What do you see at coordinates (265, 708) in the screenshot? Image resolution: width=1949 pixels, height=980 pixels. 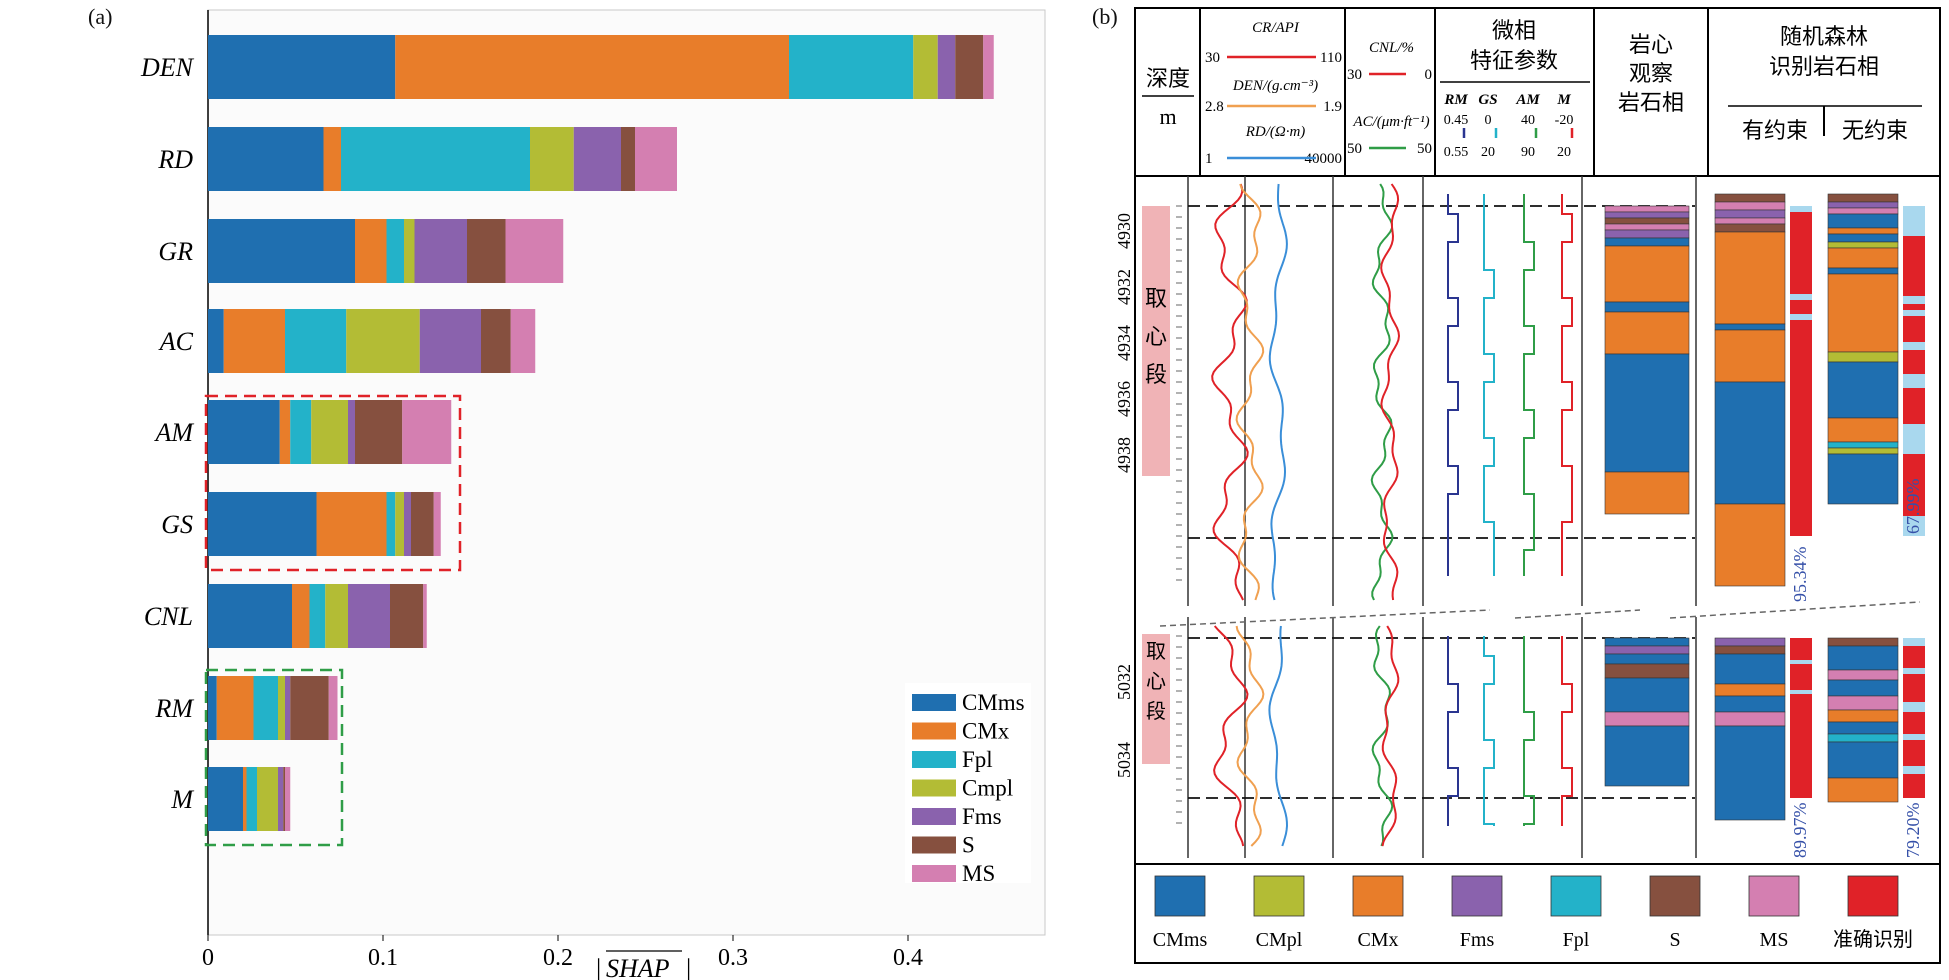 I see `bar-rm-fpl` at bounding box center [265, 708].